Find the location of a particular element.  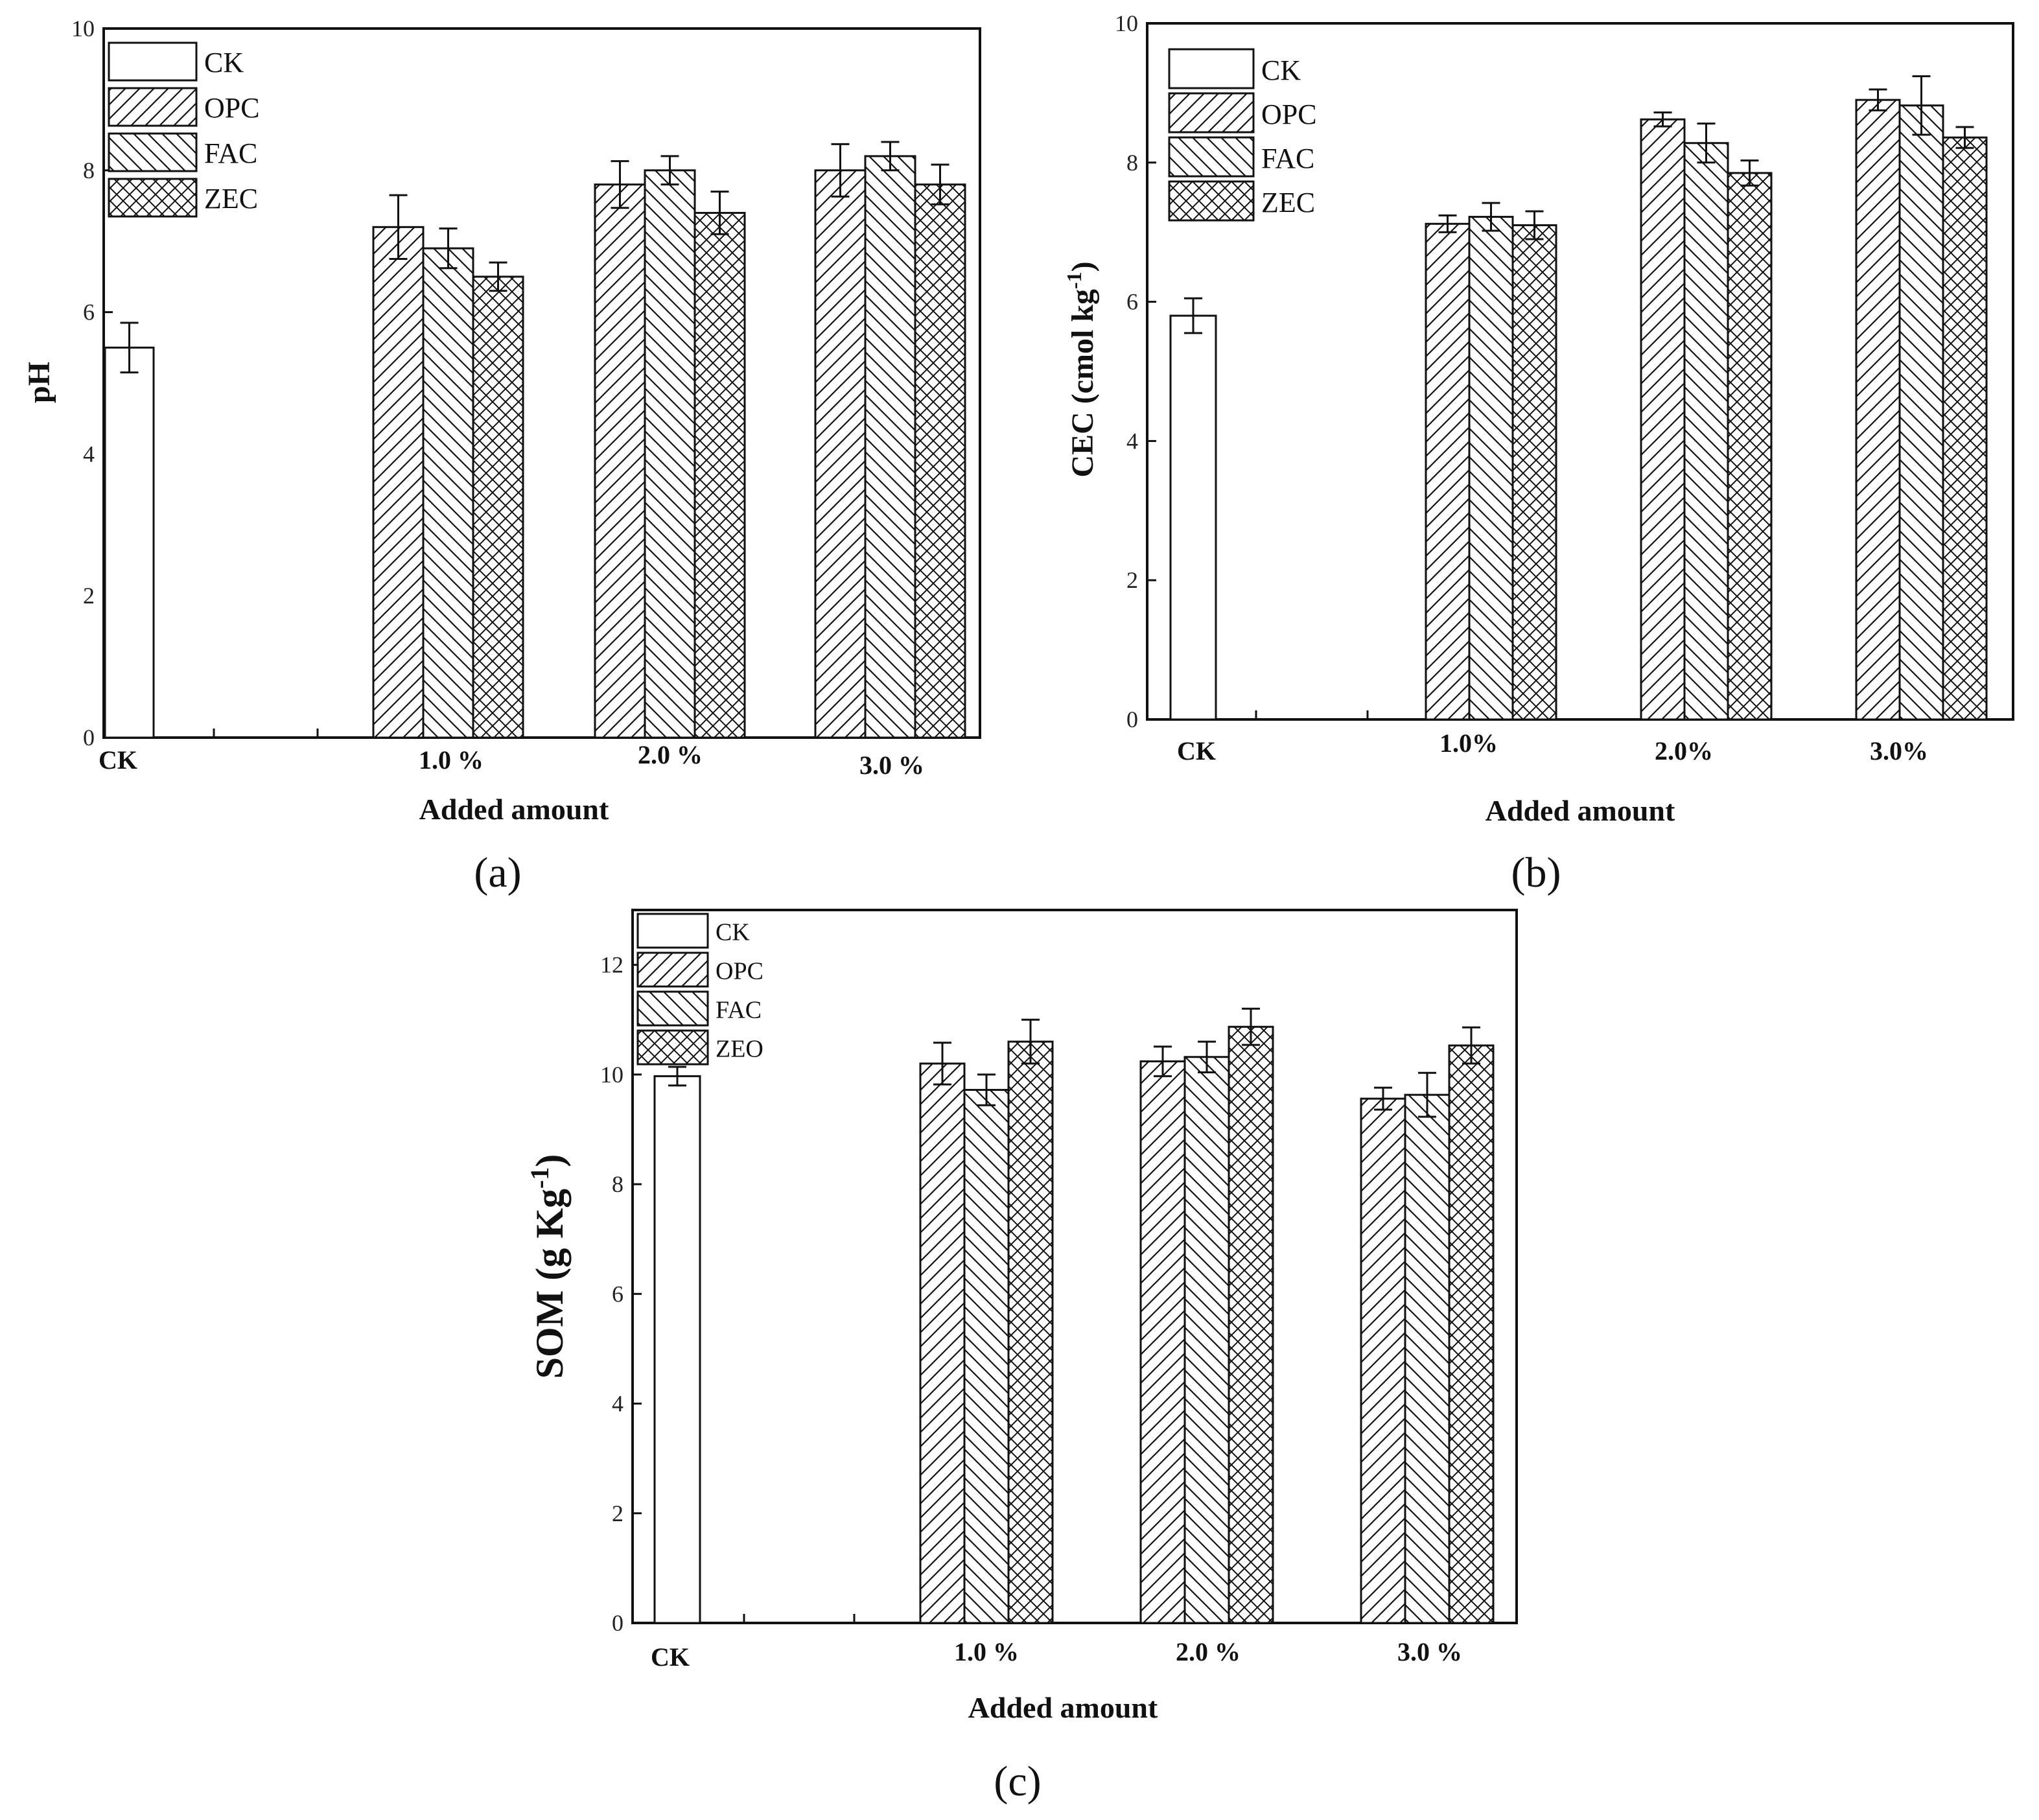

y-axis-title: pH is located at coordinates (39, 383).